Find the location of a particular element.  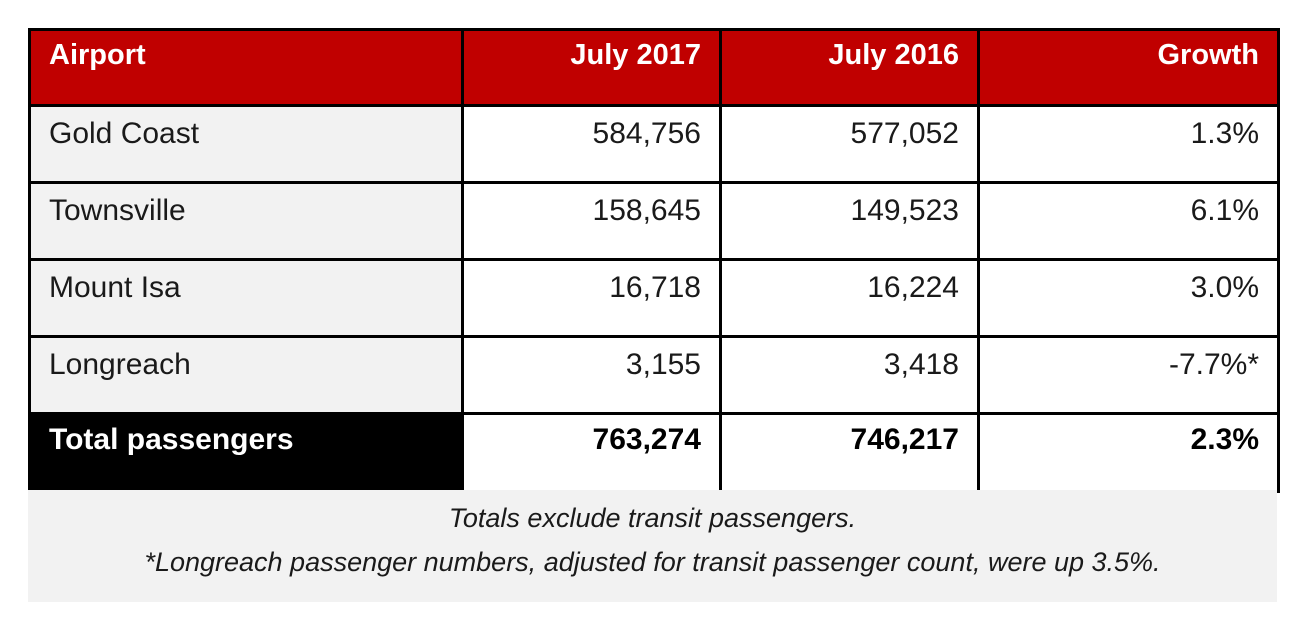

table-row: Townsville 158,645 149,523 6.1% is located at coordinates (654, 221).